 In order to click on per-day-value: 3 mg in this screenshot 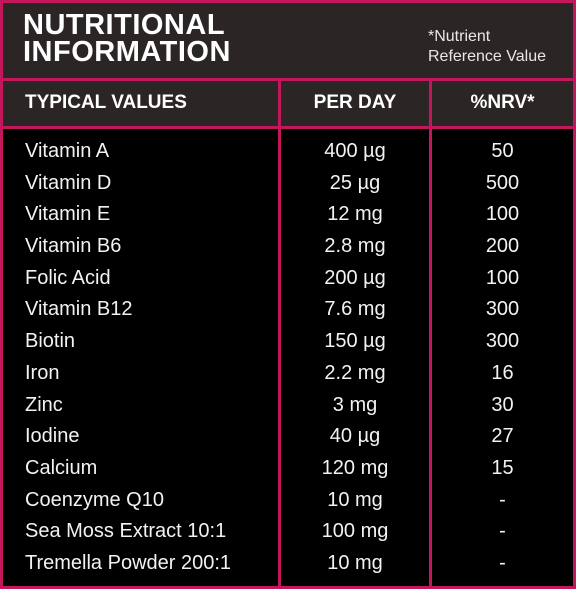, I will do `click(355, 404)`.